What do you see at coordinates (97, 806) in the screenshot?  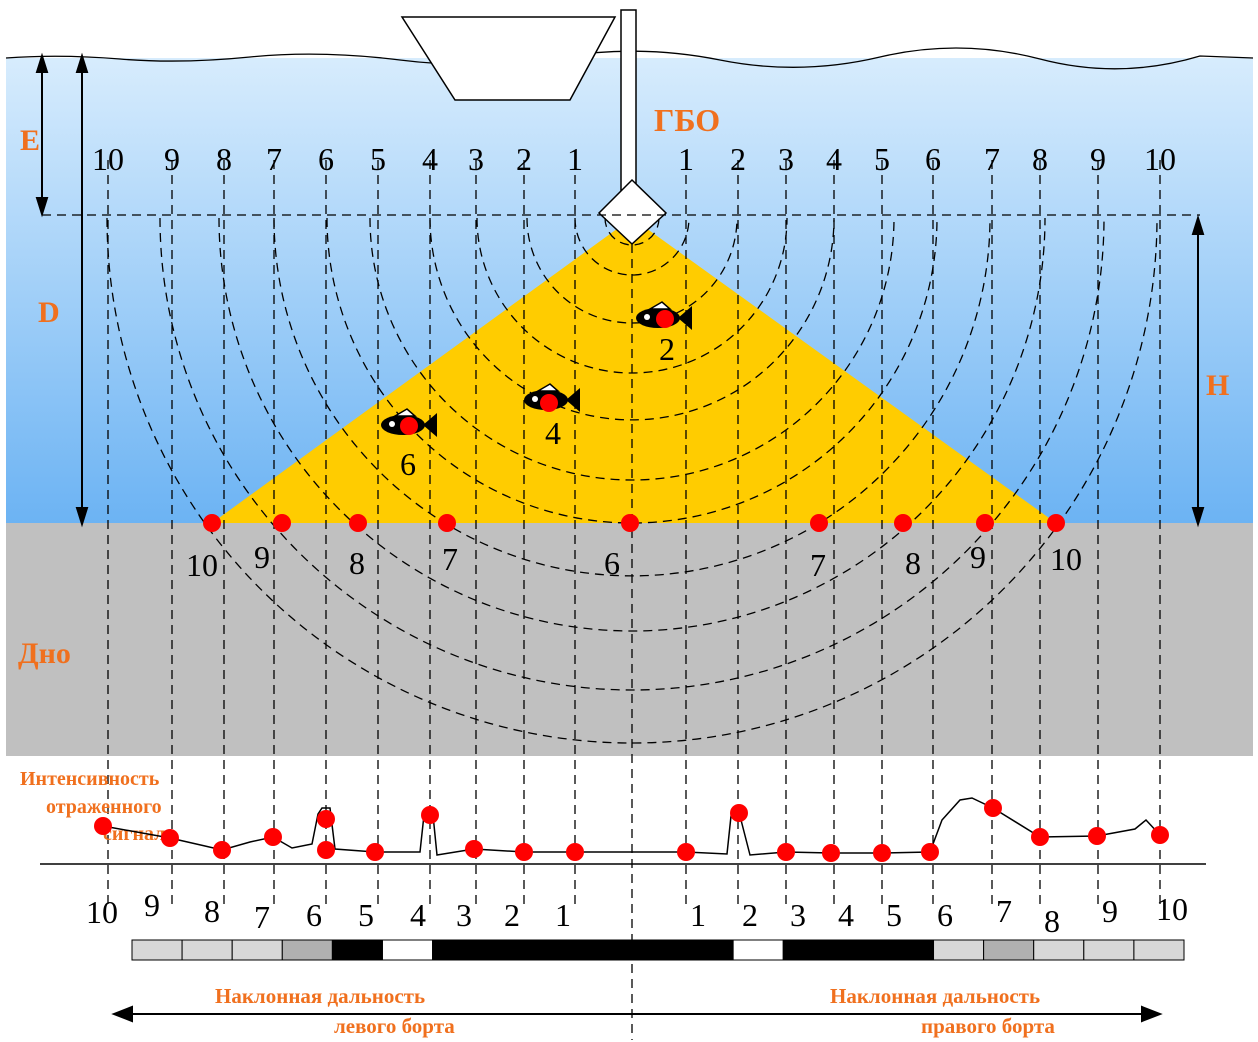 I see `intensity-label: Интенсивность отраженного сигнала` at bounding box center [97, 806].